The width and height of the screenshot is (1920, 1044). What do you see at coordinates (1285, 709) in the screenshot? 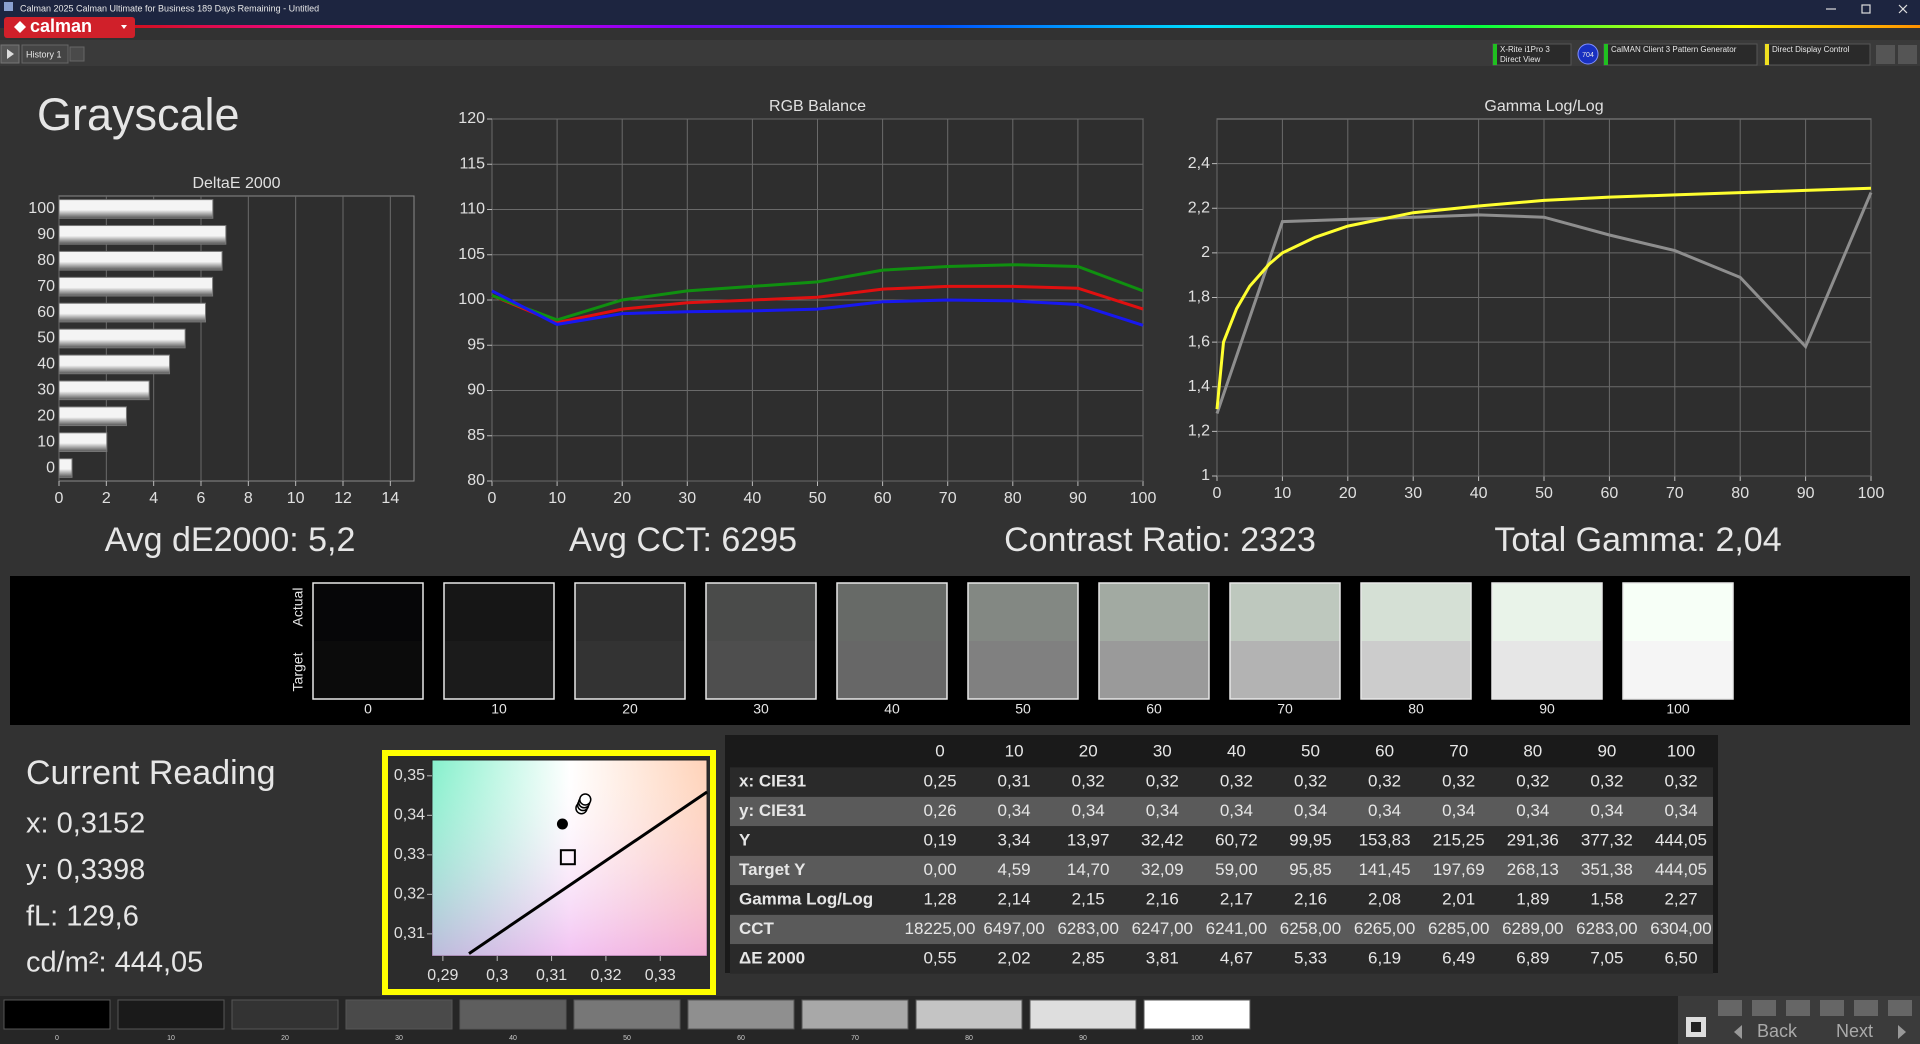
I see `swatch-label: 70` at bounding box center [1285, 709].